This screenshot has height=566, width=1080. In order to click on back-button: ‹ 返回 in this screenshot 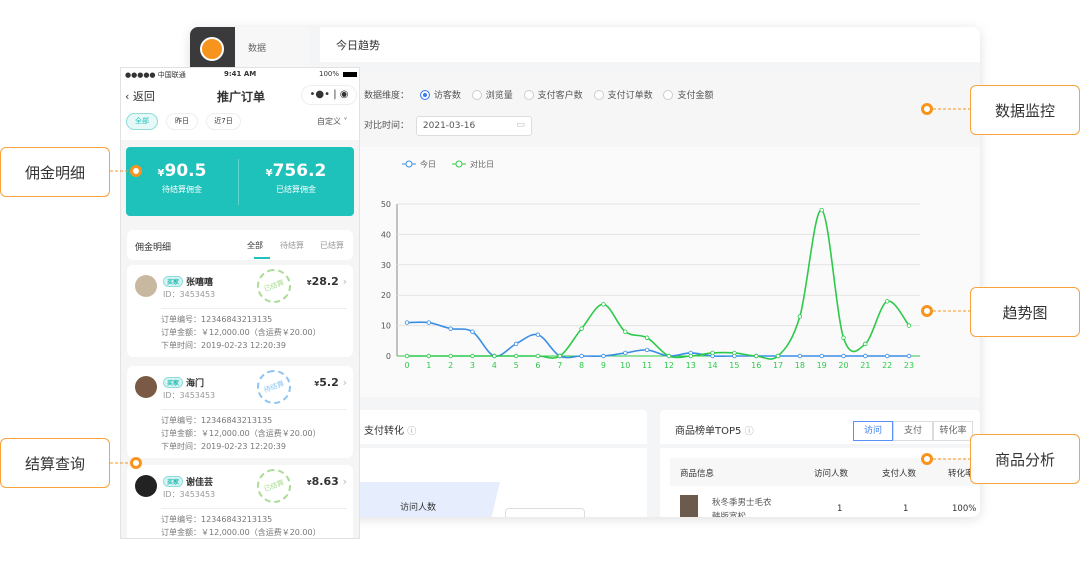, I will do `click(140, 96)`.